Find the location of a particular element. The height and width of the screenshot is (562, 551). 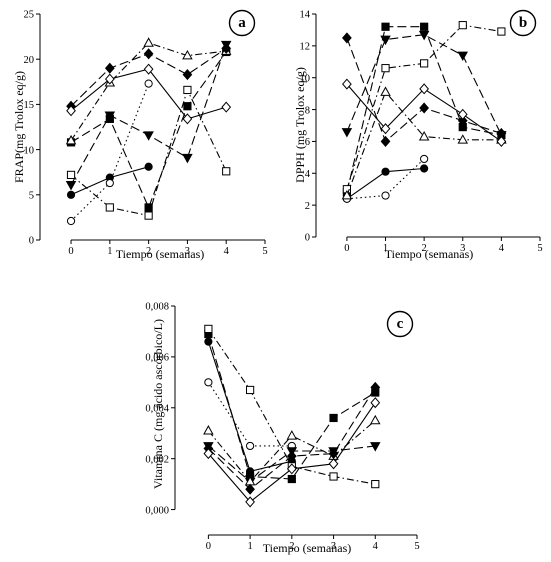

panel-a-series-3-line is located at coordinates (148, 152).